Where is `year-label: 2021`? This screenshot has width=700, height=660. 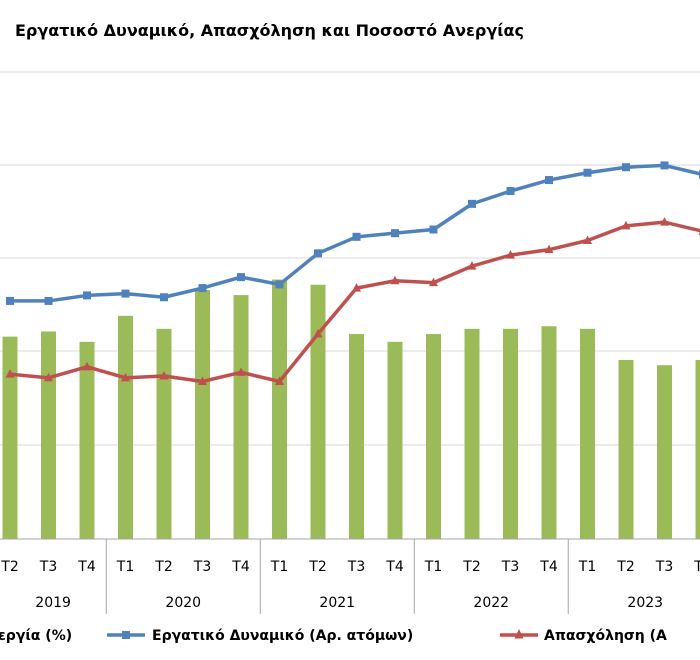
year-label: 2021 is located at coordinates (337, 603).